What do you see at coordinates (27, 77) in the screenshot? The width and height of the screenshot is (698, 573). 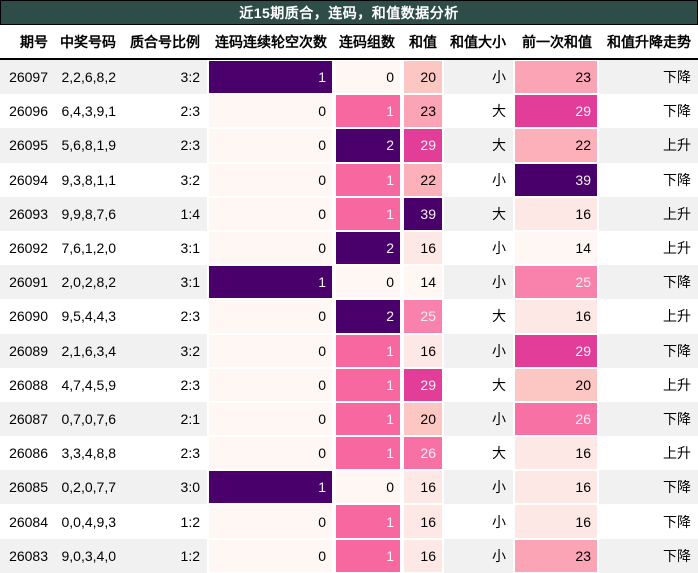 I see `cell-period: 26097` at bounding box center [27, 77].